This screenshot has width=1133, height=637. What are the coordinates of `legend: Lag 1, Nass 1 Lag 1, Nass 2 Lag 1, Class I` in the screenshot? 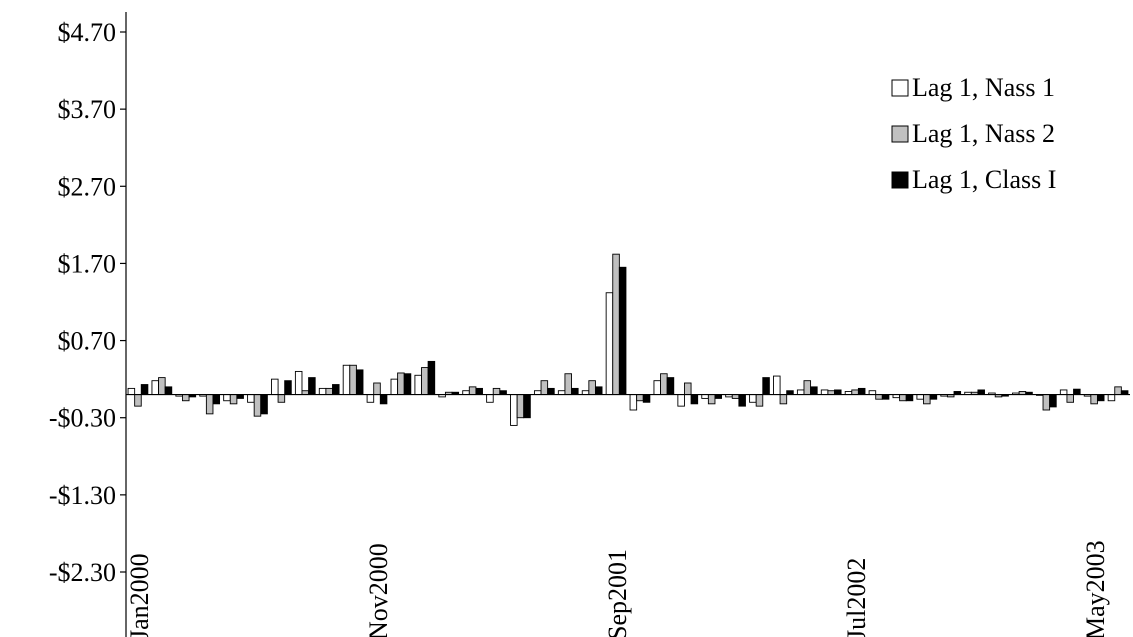 It's located at (973, 133).